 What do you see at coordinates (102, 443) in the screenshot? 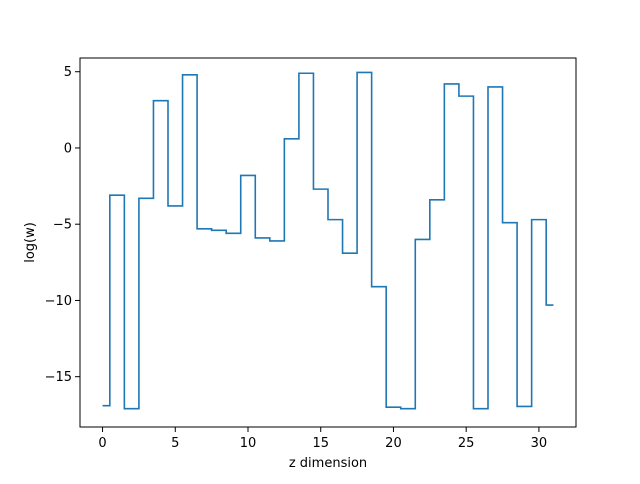
I see `x-tick-label: 0` at bounding box center [102, 443].